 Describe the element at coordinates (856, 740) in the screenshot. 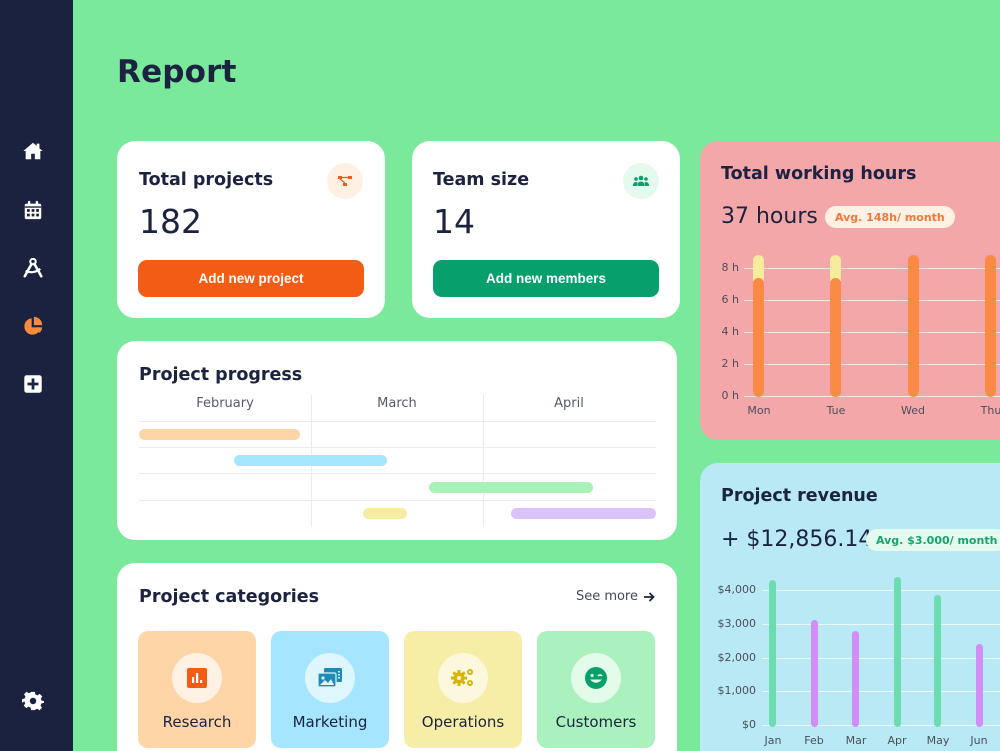

I see `x-tick: Mar` at that location.